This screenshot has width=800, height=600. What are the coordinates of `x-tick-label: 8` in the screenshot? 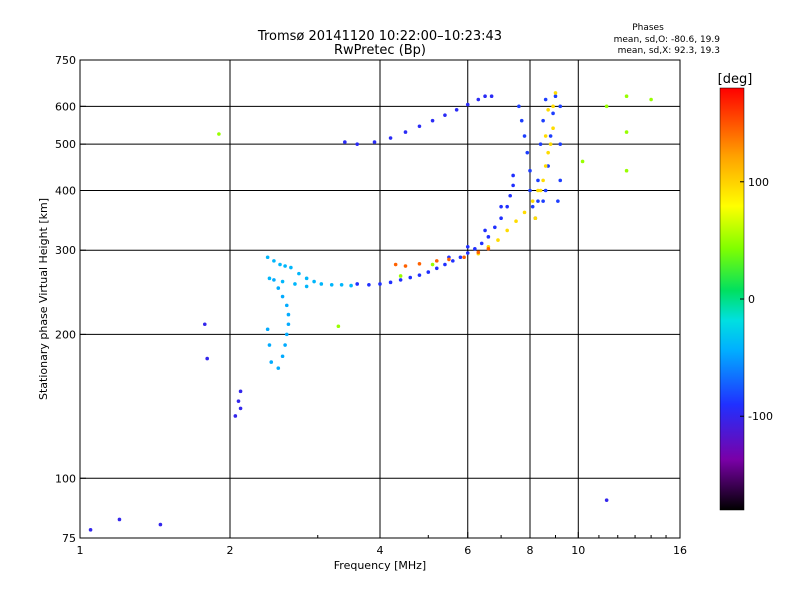 It's located at (530, 550).